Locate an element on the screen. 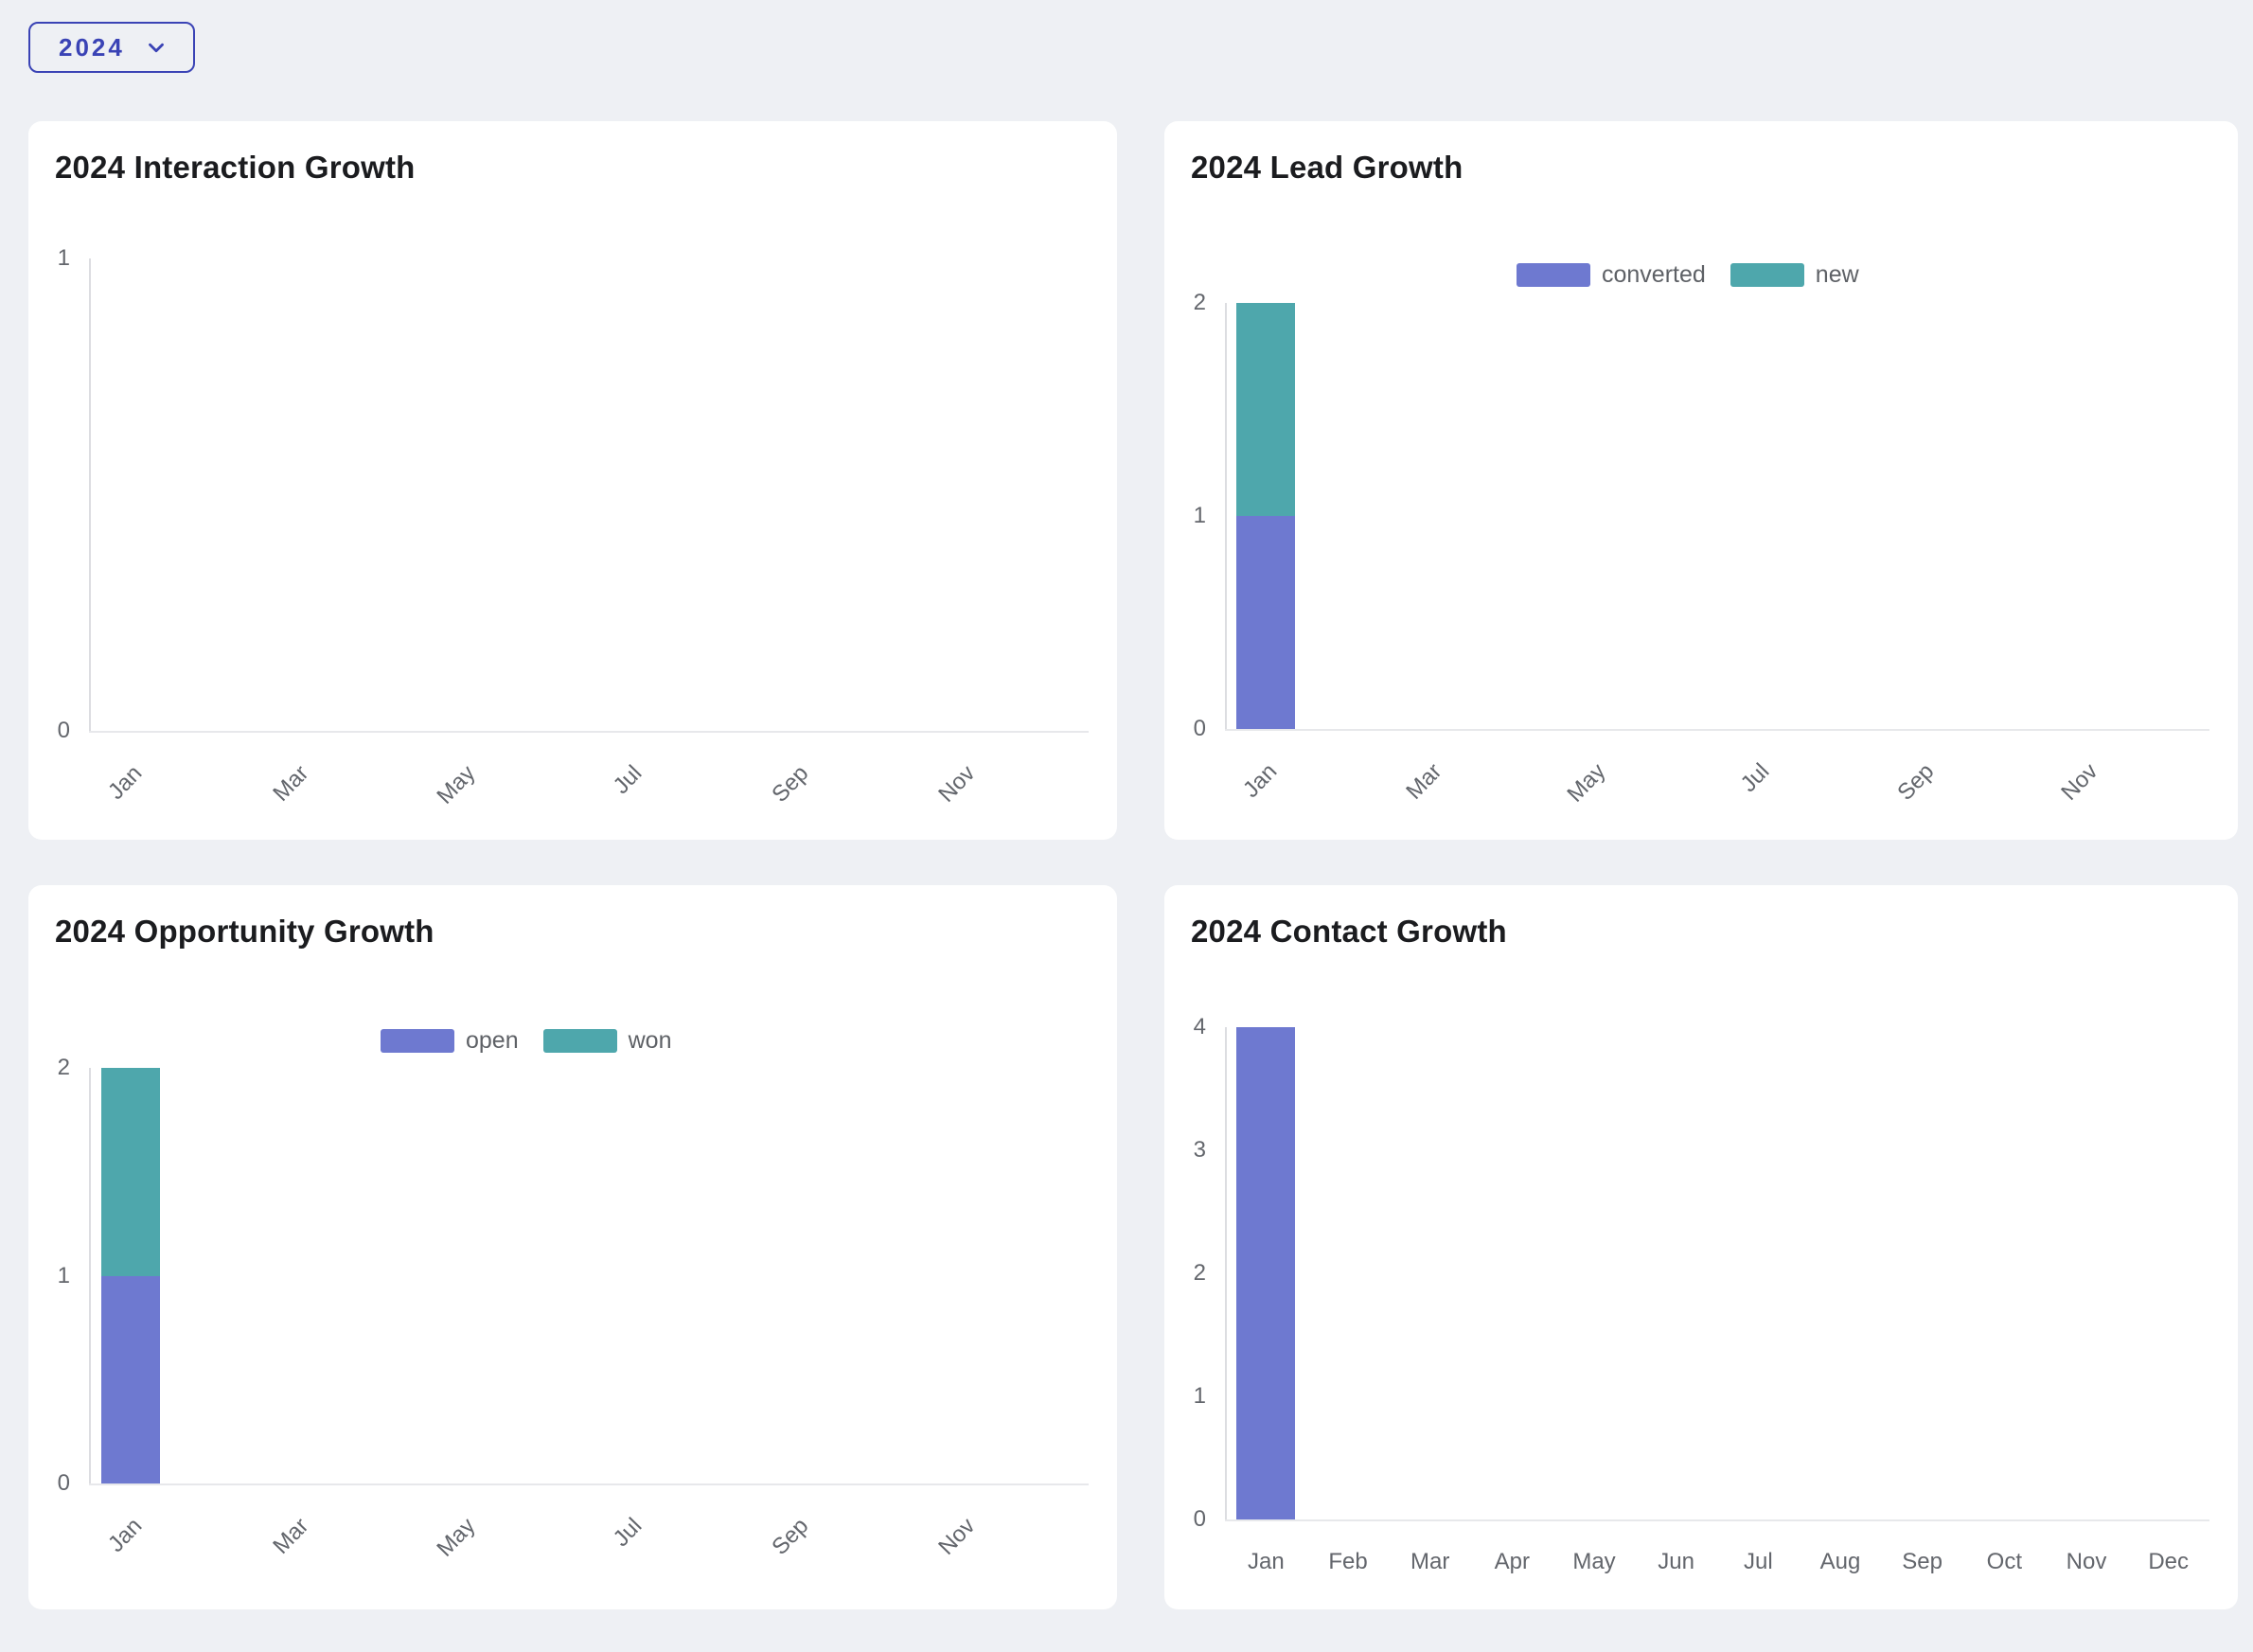  legend-item-open: open is located at coordinates (450, 1041).